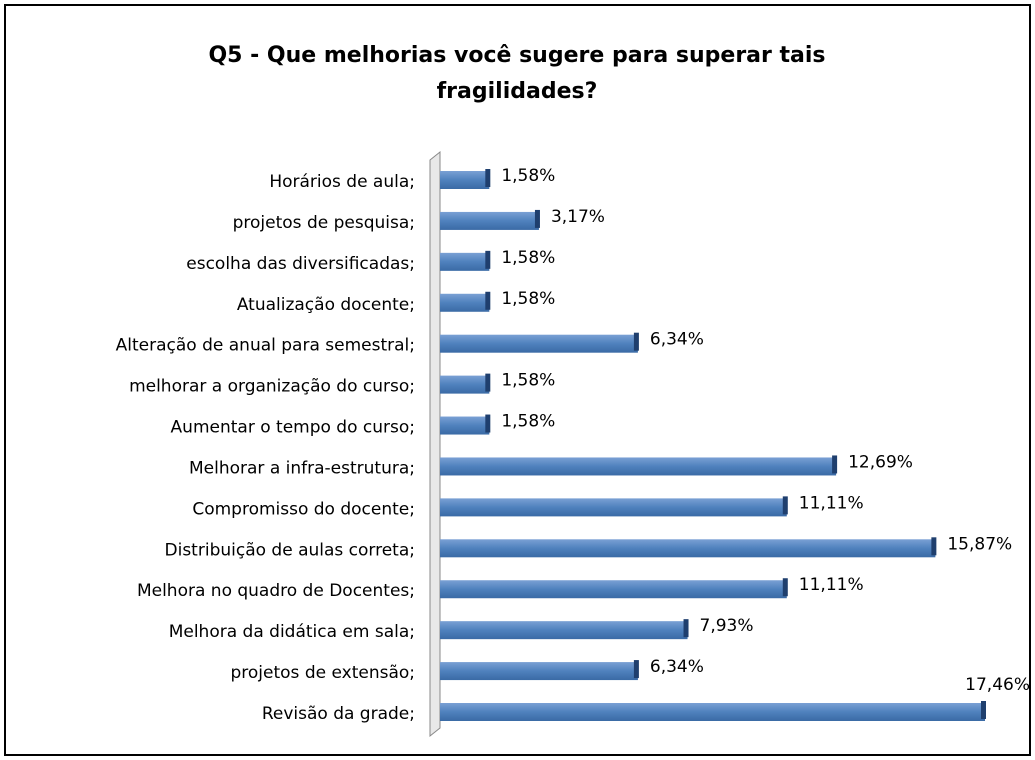 The width and height of the screenshot is (1035, 760). Describe the element at coordinates (435, 444) in the screenshot. I see `axis-wall` at that location.